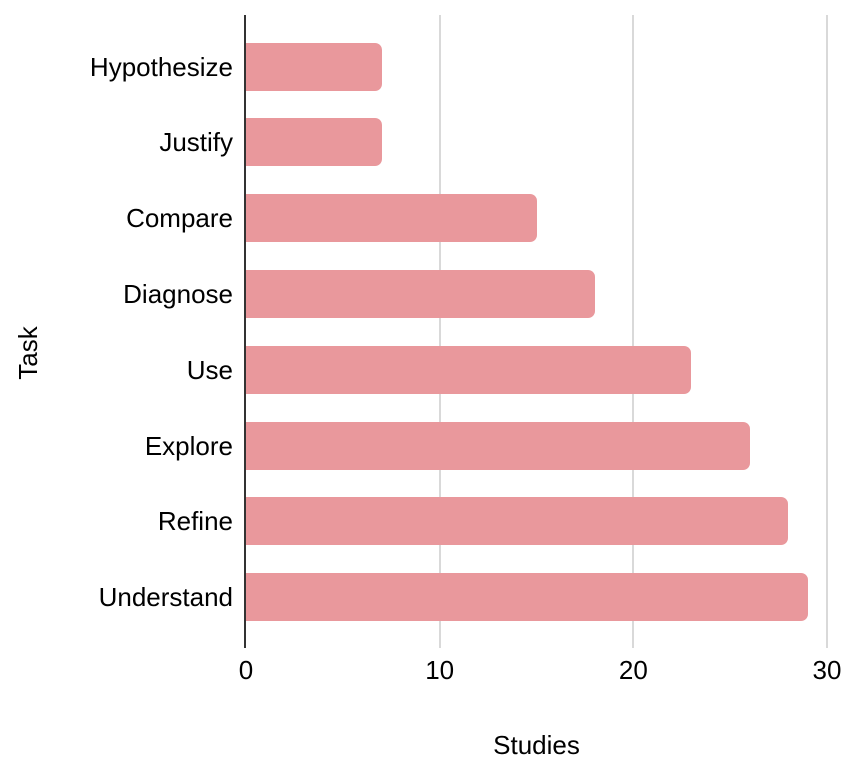  I want to click on y-tick-label-diagnose: Diagnose, so click(178, 293).